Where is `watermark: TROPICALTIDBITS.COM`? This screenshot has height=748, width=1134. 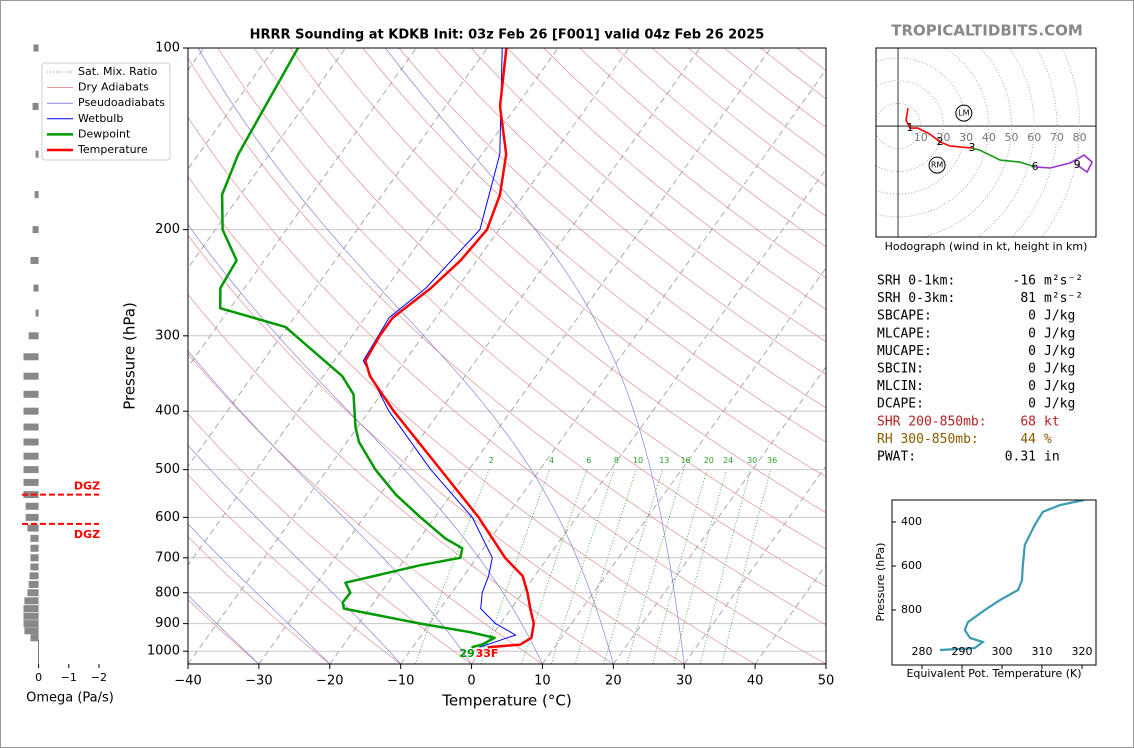 watermark: TROPICALTIDBITS.COM is located at coordinates (987, 31).